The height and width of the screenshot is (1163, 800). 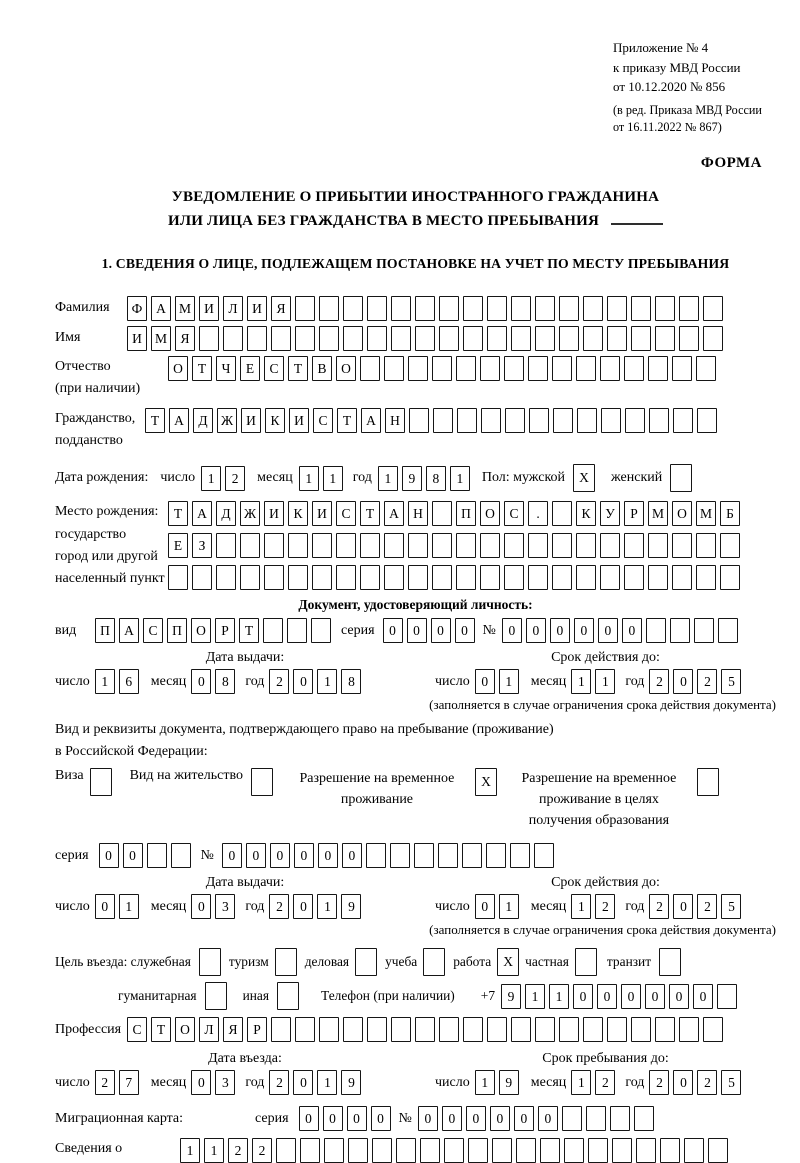 What do you see at coordinates (250, 368) in the screenshot?
I see `char-cell: Е` at bounding box center [250, 368].